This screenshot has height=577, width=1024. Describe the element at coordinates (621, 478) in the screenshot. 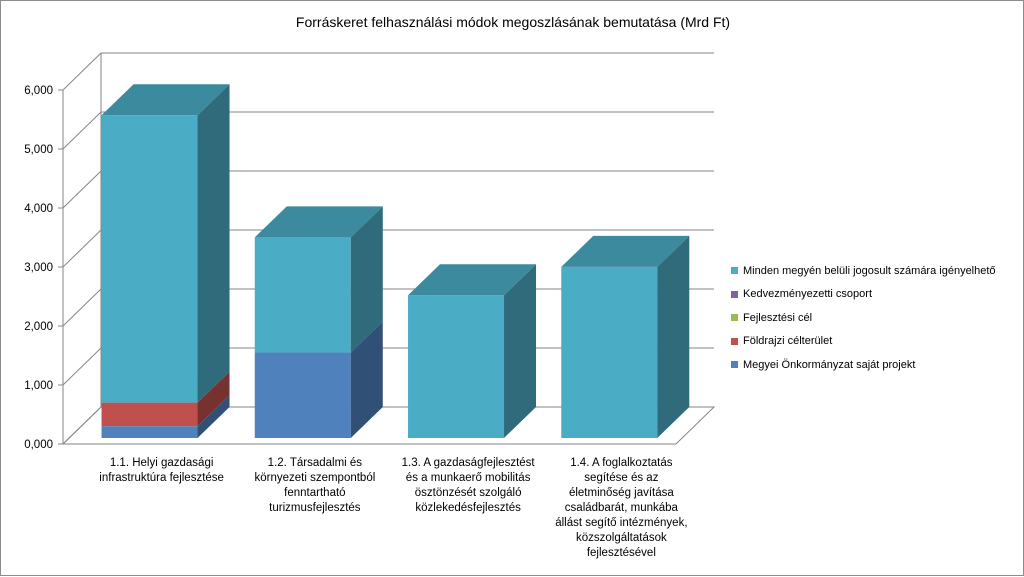

I see `x-tick-label-line: segítése és az` at that location.